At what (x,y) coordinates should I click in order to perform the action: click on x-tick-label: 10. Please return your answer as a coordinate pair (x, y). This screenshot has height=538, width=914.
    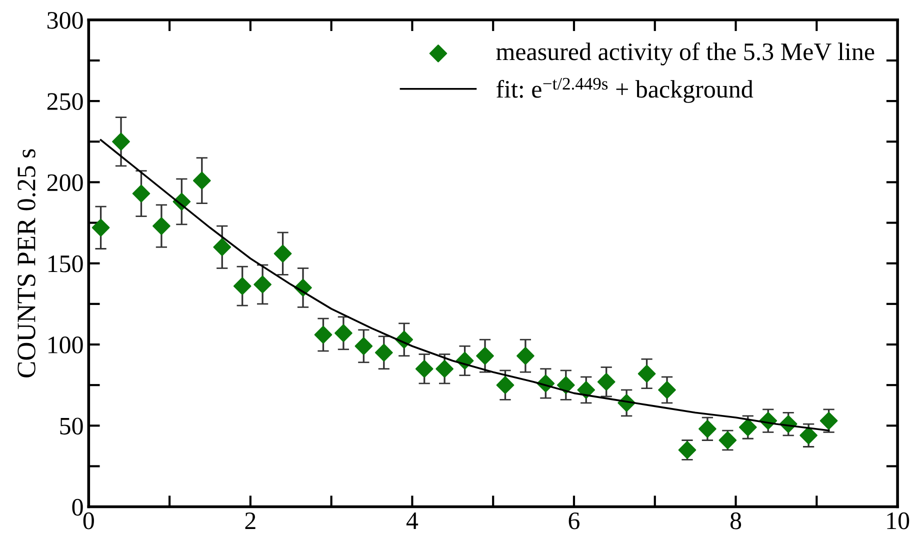
    Looking at the image, I should click on (898, 521).